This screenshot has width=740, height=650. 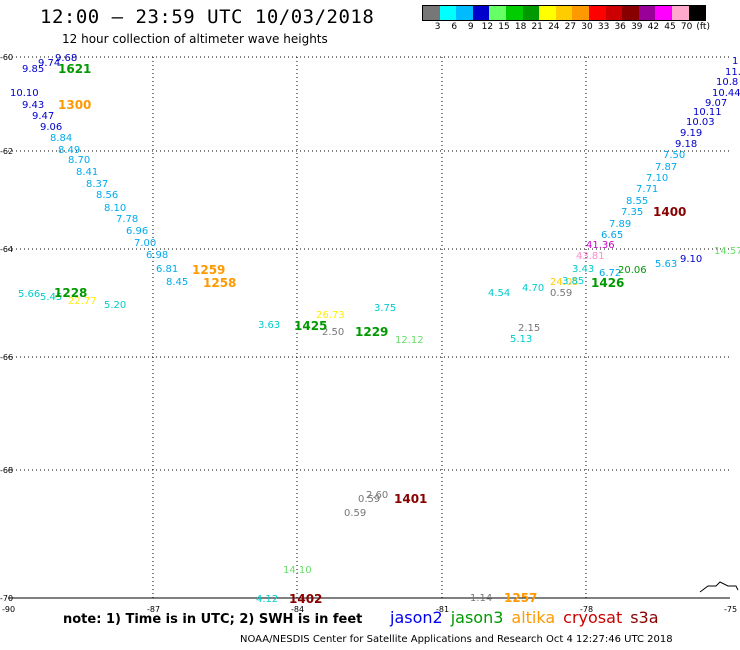 What do you see at coordinates (487, 27) in the screenshot?
I see `color-scale-label: 12` at bounding box center [487, 27].